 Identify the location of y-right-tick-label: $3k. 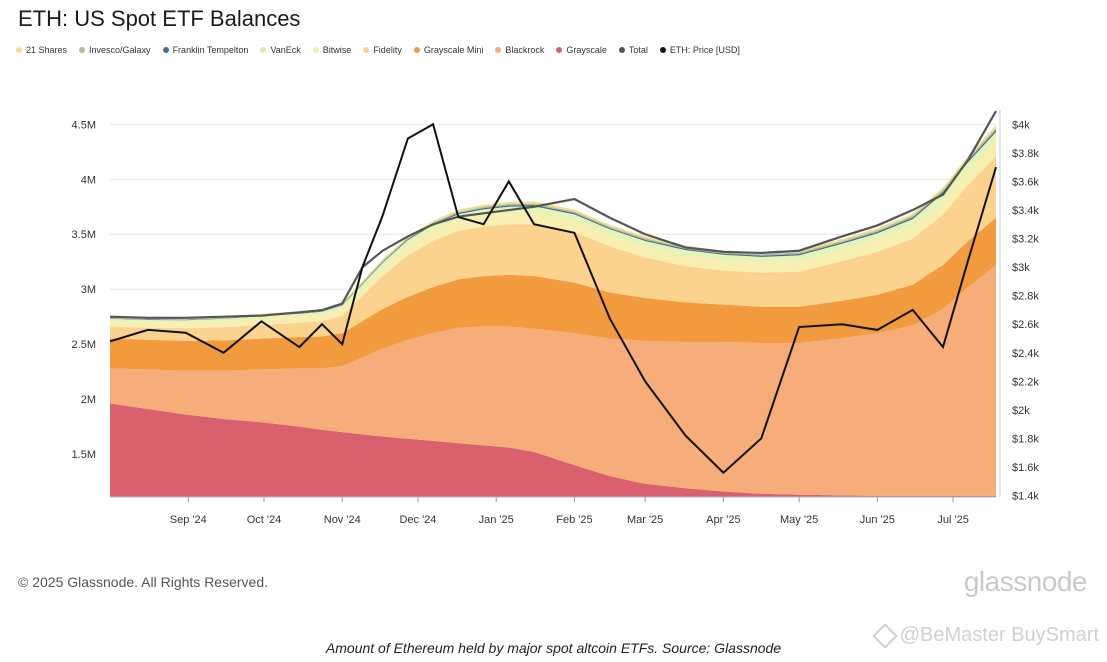
(1021, 268).